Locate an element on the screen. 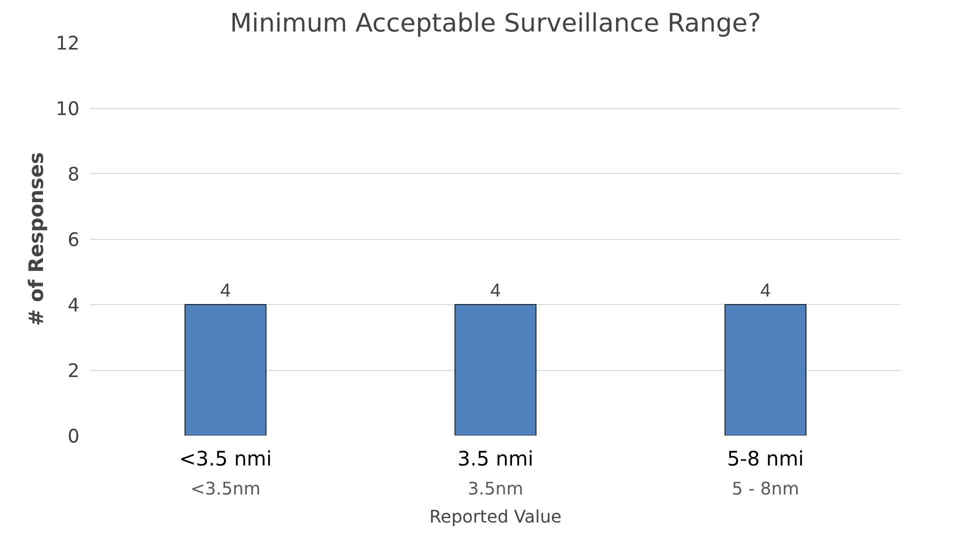 The image size is (965, 535). y-tick-label: 12 is located at coordinates (68, 44).